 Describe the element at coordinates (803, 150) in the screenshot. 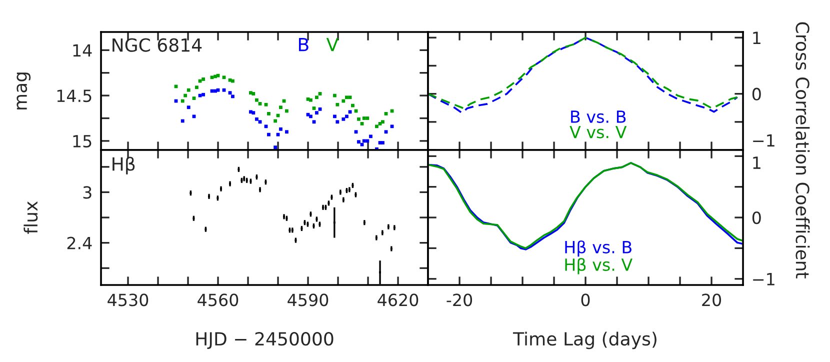

I see `y-axis-title: Cross Correlation Coefficient` at that location.